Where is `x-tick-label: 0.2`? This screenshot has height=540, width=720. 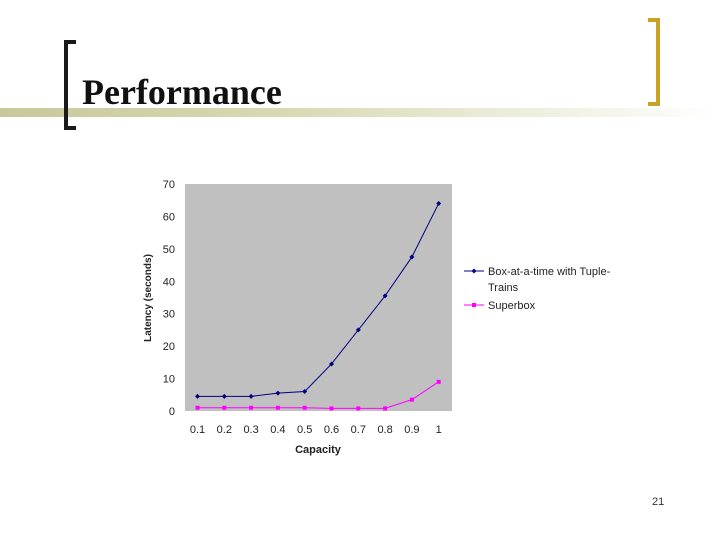
x-tick-label: 0.2 is located at coordinates (224, 430).